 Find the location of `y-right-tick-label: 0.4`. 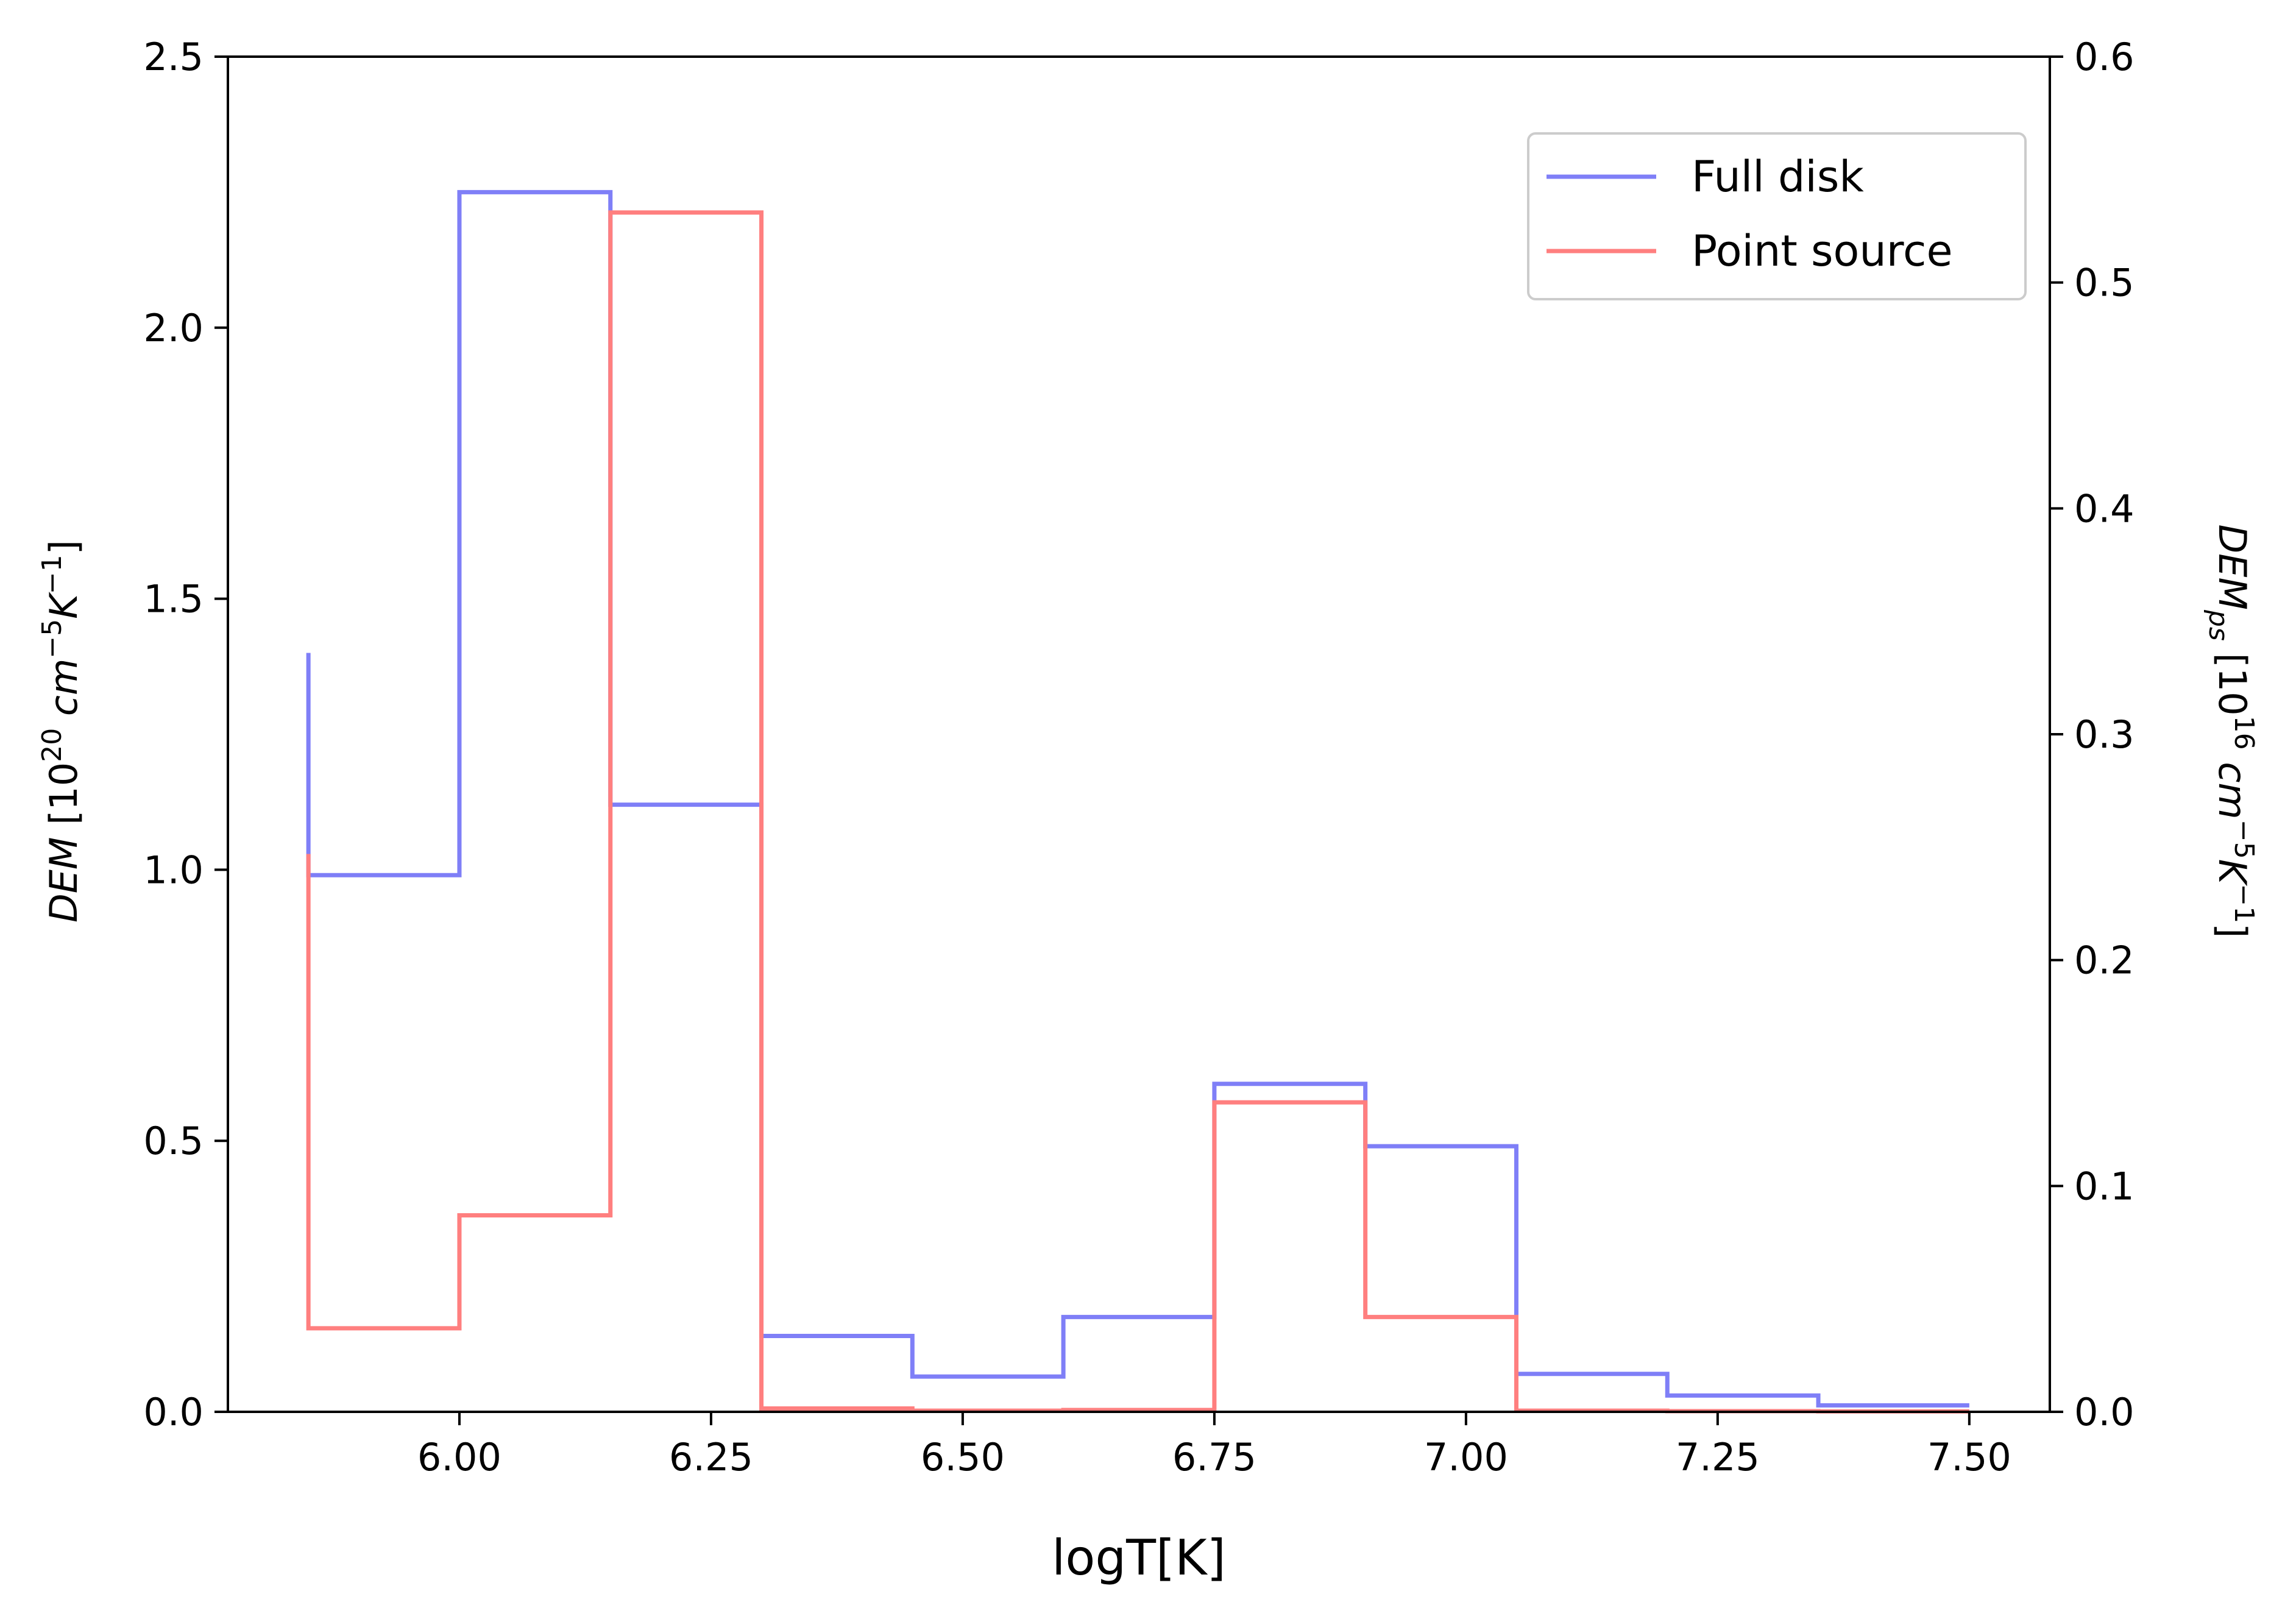

y-right-tick-label: 0.4 is located at coordinates (2104, 508).